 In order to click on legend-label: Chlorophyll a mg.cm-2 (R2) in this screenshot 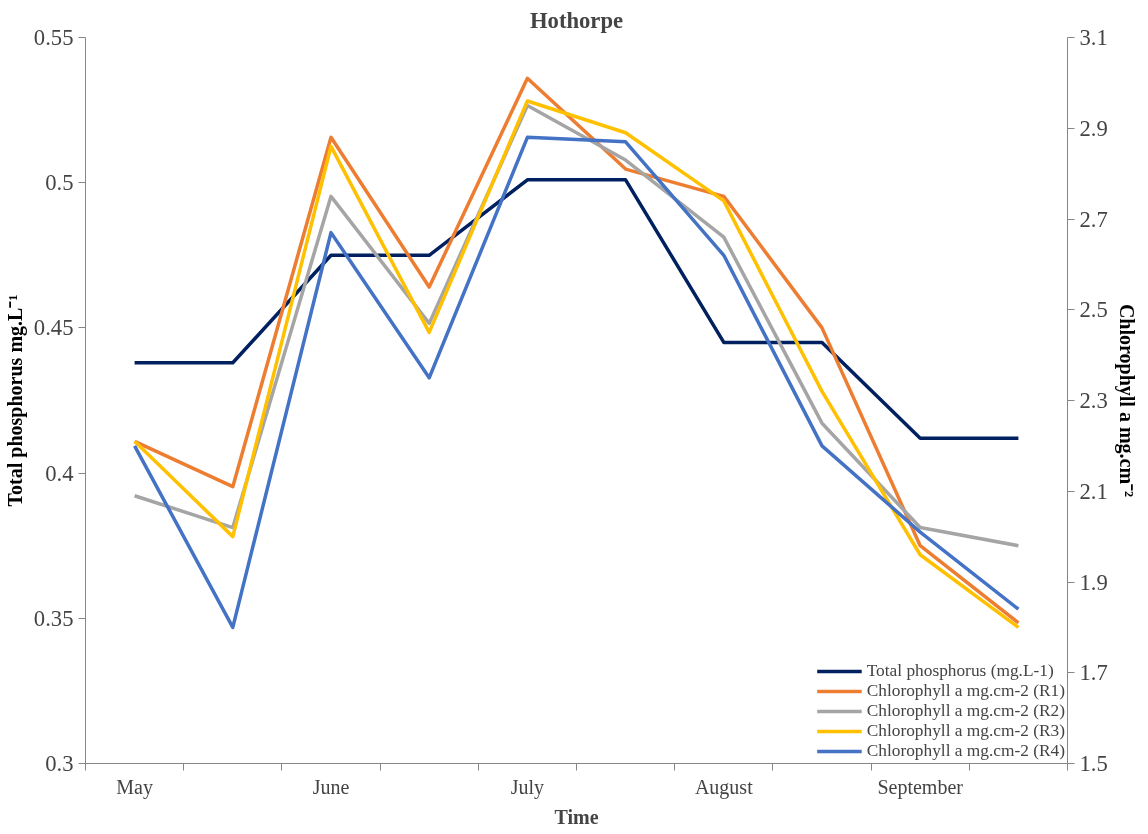, I will do `click(965, 711)`.